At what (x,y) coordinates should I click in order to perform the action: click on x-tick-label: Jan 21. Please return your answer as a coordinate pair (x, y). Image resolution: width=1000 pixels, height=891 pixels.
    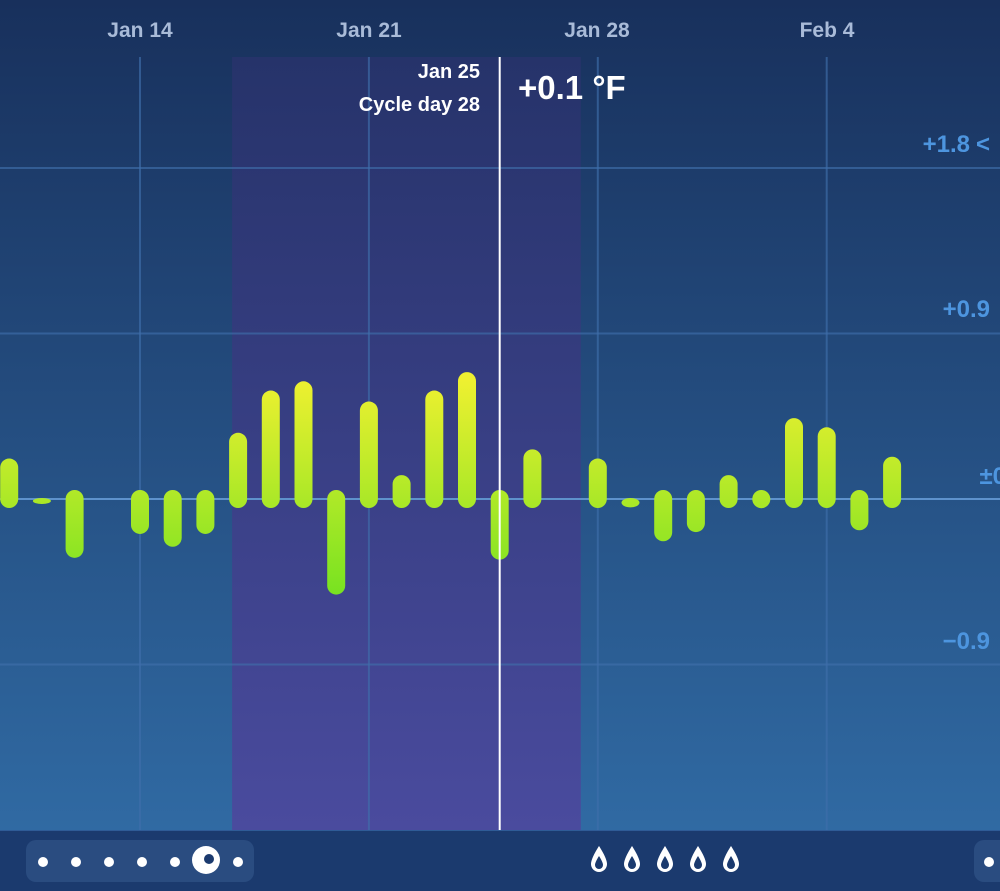
    Looking at the image, I should click on (369, 30).